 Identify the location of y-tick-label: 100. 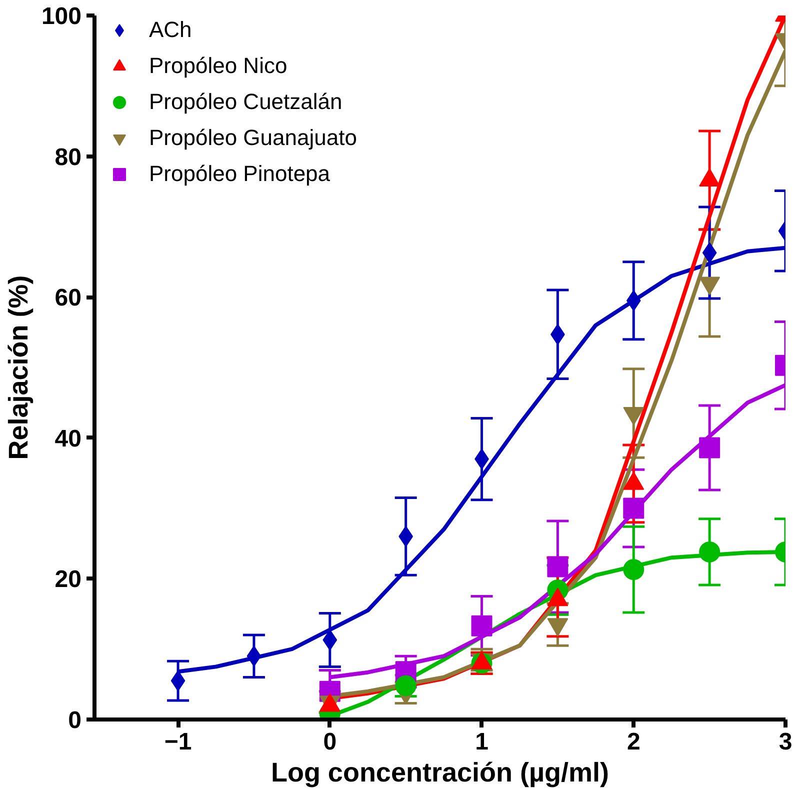
(61, 16).